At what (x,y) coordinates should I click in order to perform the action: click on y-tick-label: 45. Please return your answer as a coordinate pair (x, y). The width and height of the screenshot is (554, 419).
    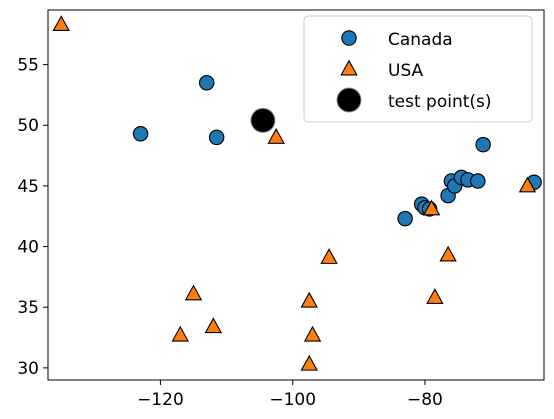
    Looking at the image, I should click on (28, 187).